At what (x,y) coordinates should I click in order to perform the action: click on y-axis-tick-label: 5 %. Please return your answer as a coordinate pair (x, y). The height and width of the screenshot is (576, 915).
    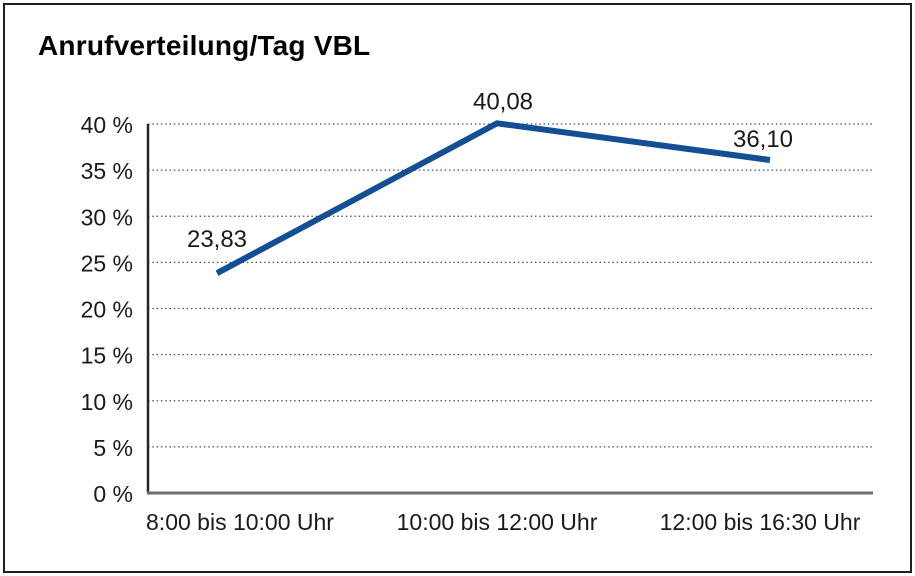
    Looking at the image, I should click on (113, 448).